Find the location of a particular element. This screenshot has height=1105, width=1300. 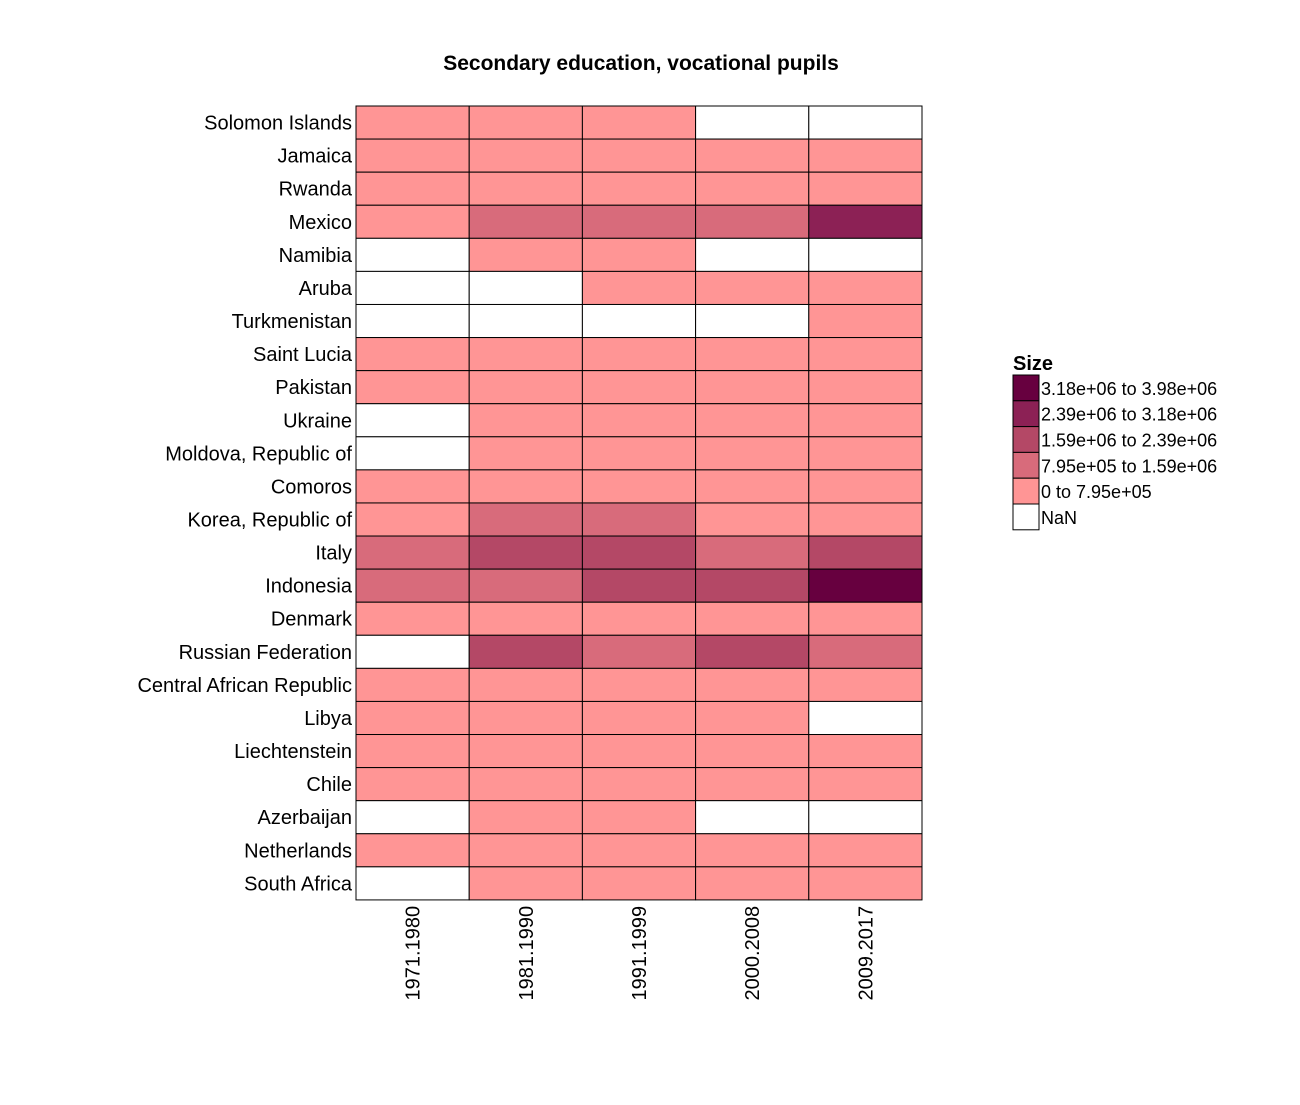

row-label: Comoros is located at coordinates (311, 487).